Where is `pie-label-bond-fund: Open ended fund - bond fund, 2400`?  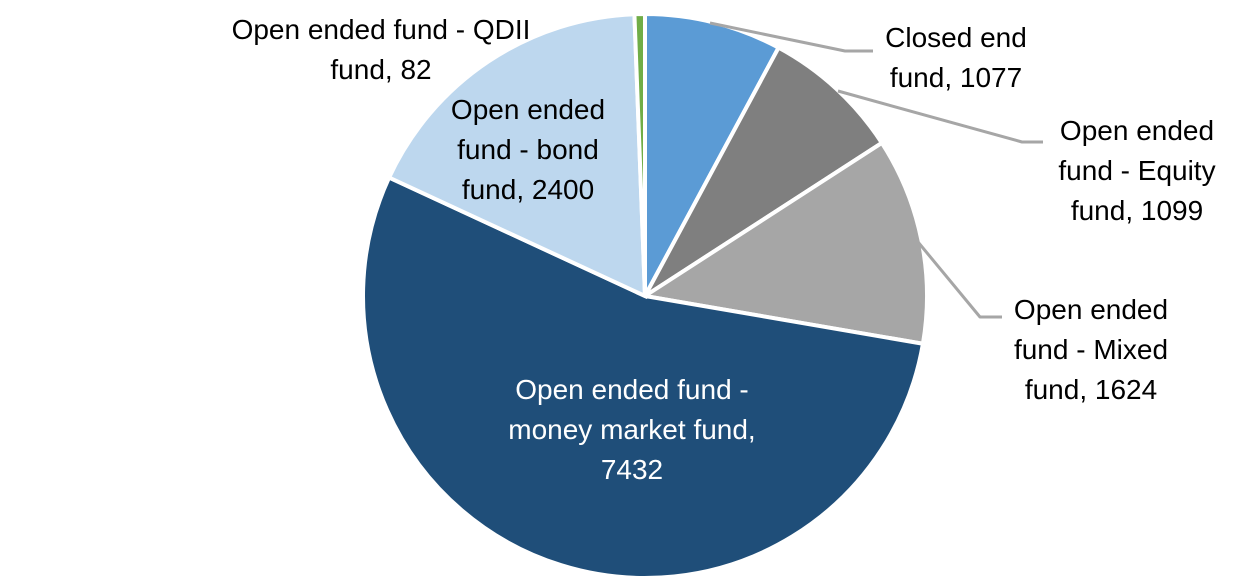 pie-label-bond-fund: Open ended fund - bond fund, 2400 is located at coordinates (528, 150).